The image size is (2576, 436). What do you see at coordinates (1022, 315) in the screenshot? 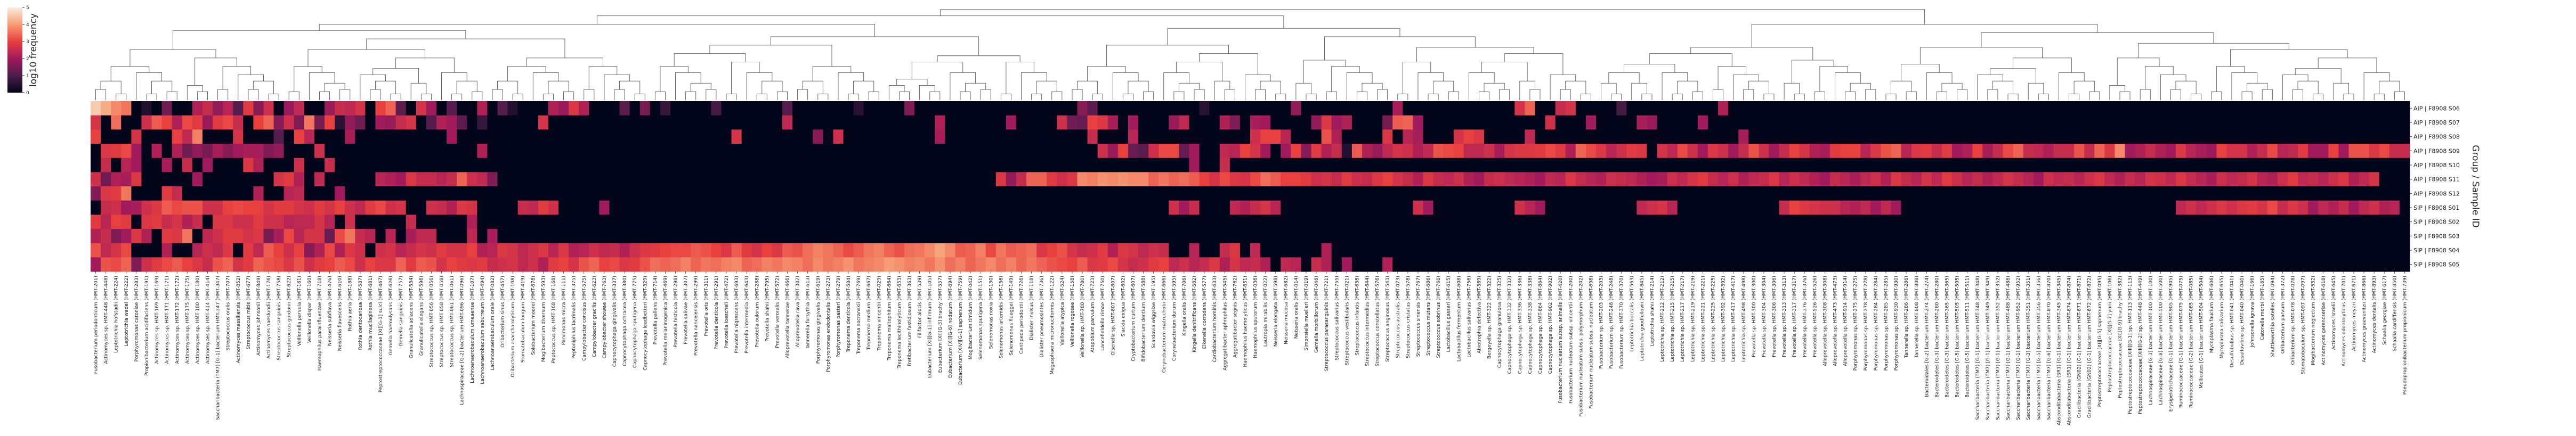
I see `column-tick-label: Centipeda periodontii (HMT-726)` at bounding box center [1022, 315].